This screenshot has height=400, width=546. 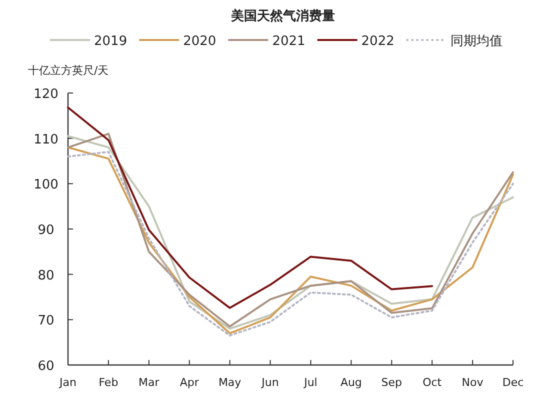 What do you see at coordinates (46, 140) in the screenshot?
I see `y-tick-label: 110` at bounding box center [46, 140].